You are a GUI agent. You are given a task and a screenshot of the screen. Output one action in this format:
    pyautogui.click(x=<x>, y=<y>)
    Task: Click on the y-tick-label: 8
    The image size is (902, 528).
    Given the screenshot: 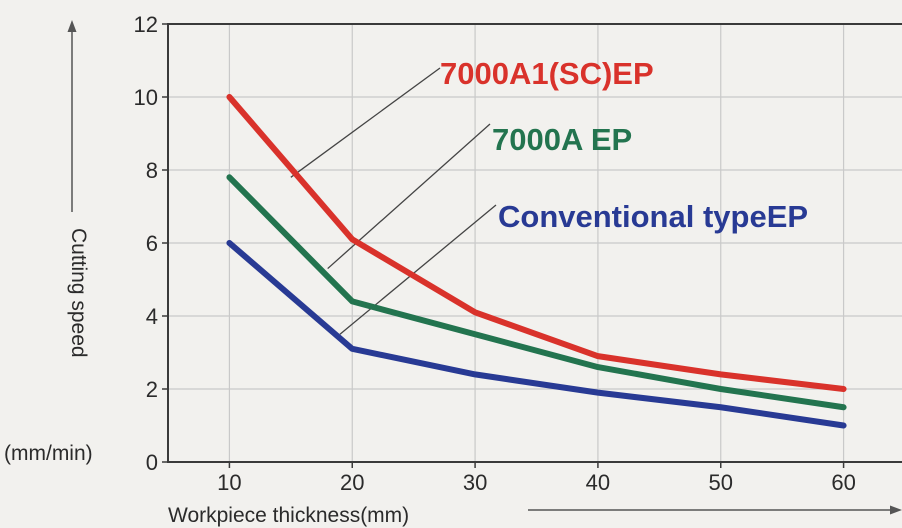 What is the action you would take?
    pyautogui.click(x=152, y=170)
    